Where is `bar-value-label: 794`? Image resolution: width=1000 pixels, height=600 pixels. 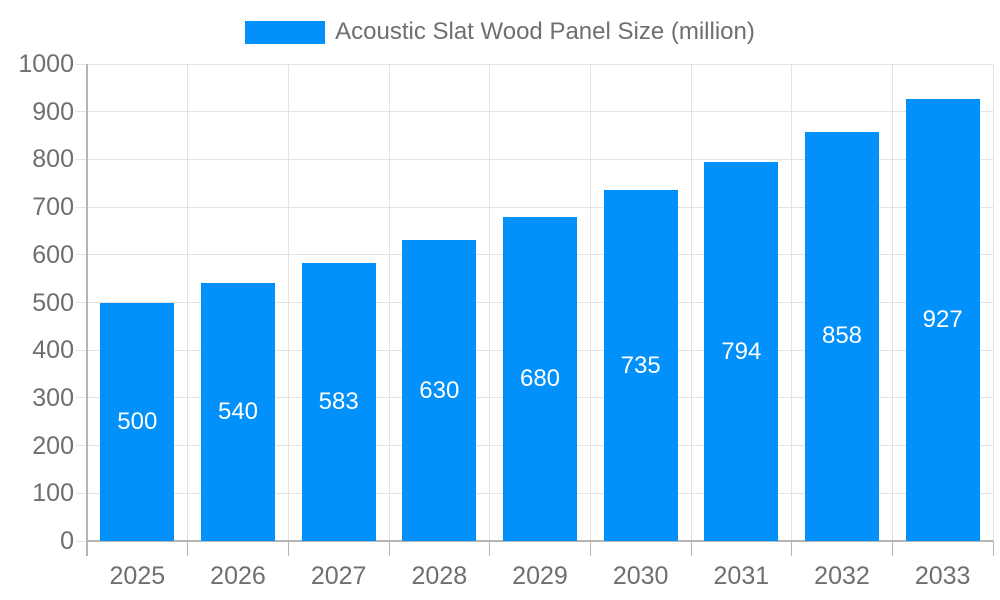 bar-value-label: 794 is located at coordinates (741, 351).